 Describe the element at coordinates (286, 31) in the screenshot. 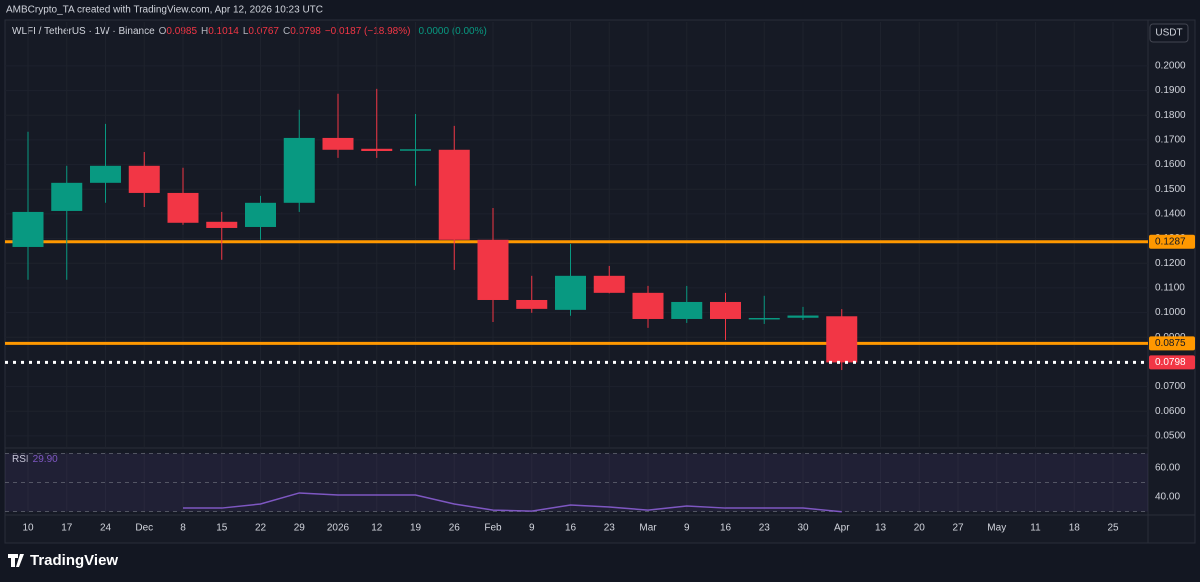

I see `legend-key: C` at that location.